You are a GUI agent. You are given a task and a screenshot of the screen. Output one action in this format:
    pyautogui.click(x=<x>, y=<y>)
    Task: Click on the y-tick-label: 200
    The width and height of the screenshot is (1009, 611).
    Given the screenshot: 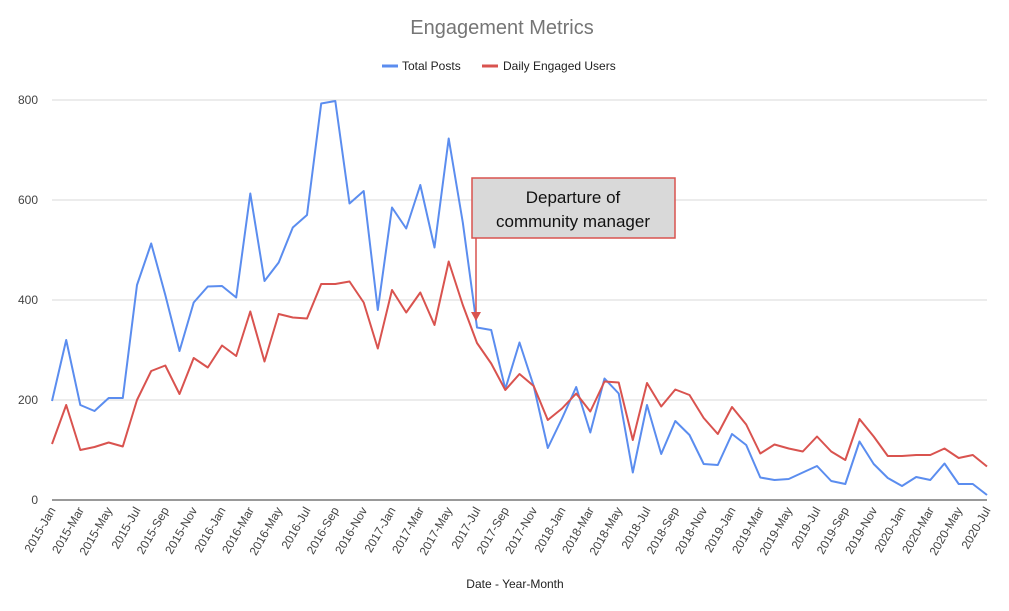 What is the action you would take?
    pyautogui.click(x=28, y=400)
    